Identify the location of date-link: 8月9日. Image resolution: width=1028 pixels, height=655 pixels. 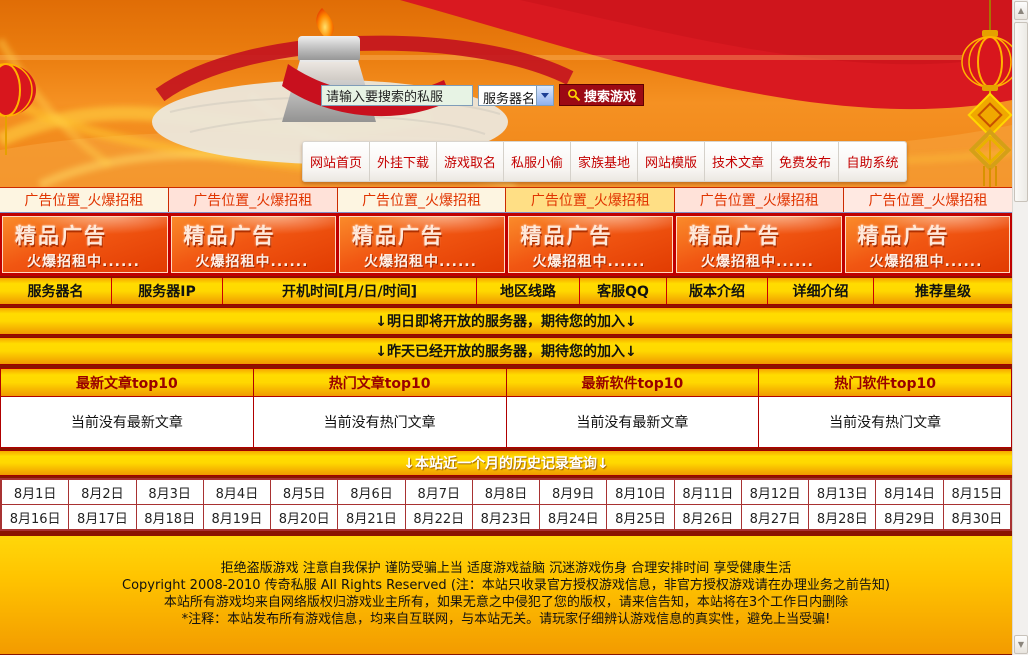
(573, 492).